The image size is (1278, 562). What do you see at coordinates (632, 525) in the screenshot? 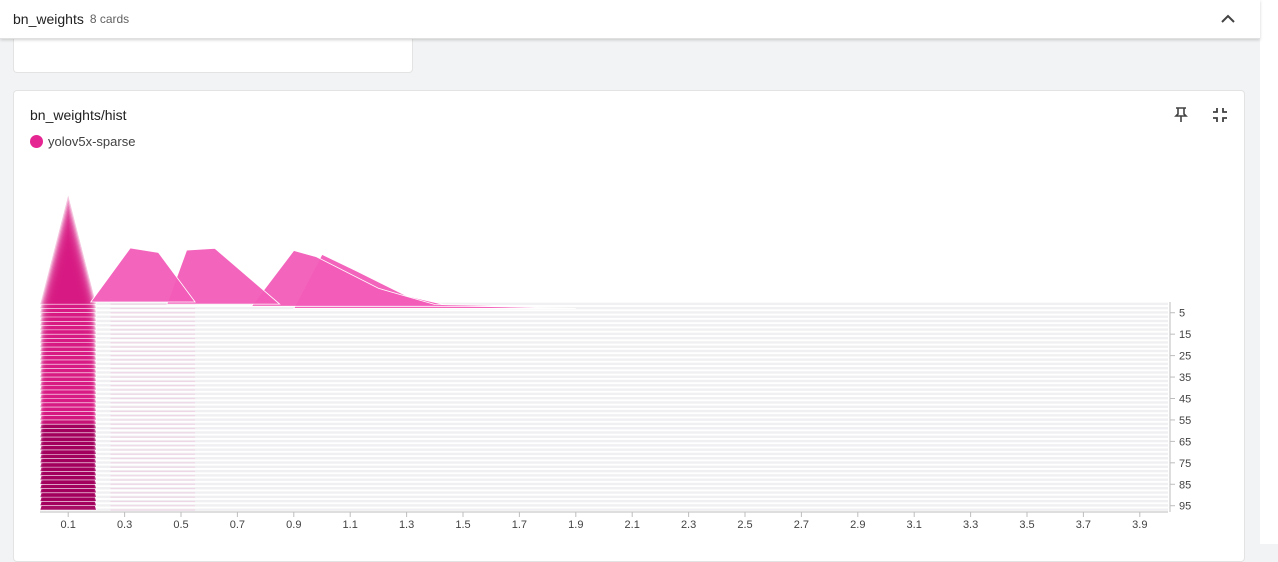
I see `x-tick-label: 2.1` at bounding box center [632, 525].